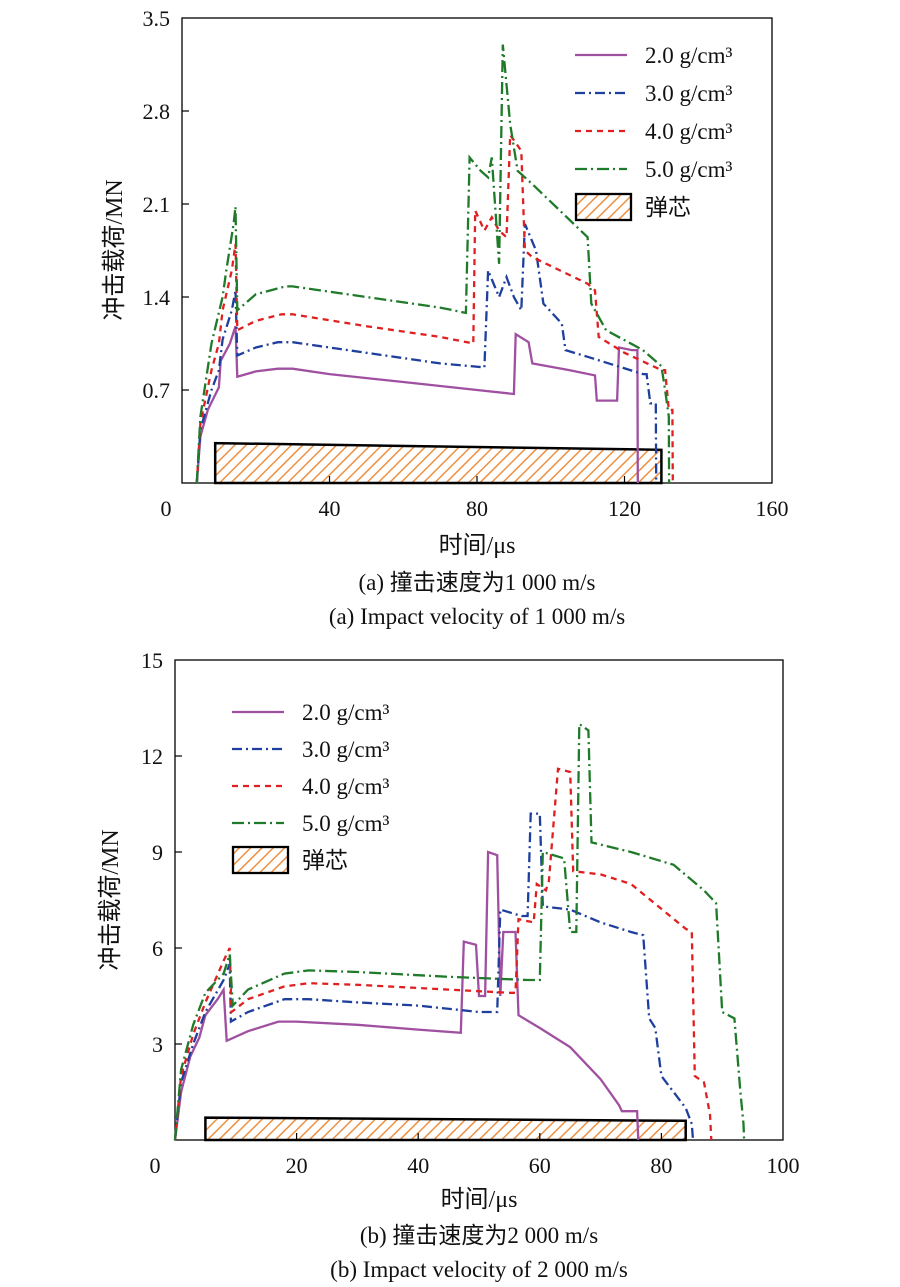 The width and height of the screenshot is (900, 1287). What do you see at coordinates (260, 860) in the screenshot?
I see `legend-swatch-core-b` at bounding box center [260, 860].